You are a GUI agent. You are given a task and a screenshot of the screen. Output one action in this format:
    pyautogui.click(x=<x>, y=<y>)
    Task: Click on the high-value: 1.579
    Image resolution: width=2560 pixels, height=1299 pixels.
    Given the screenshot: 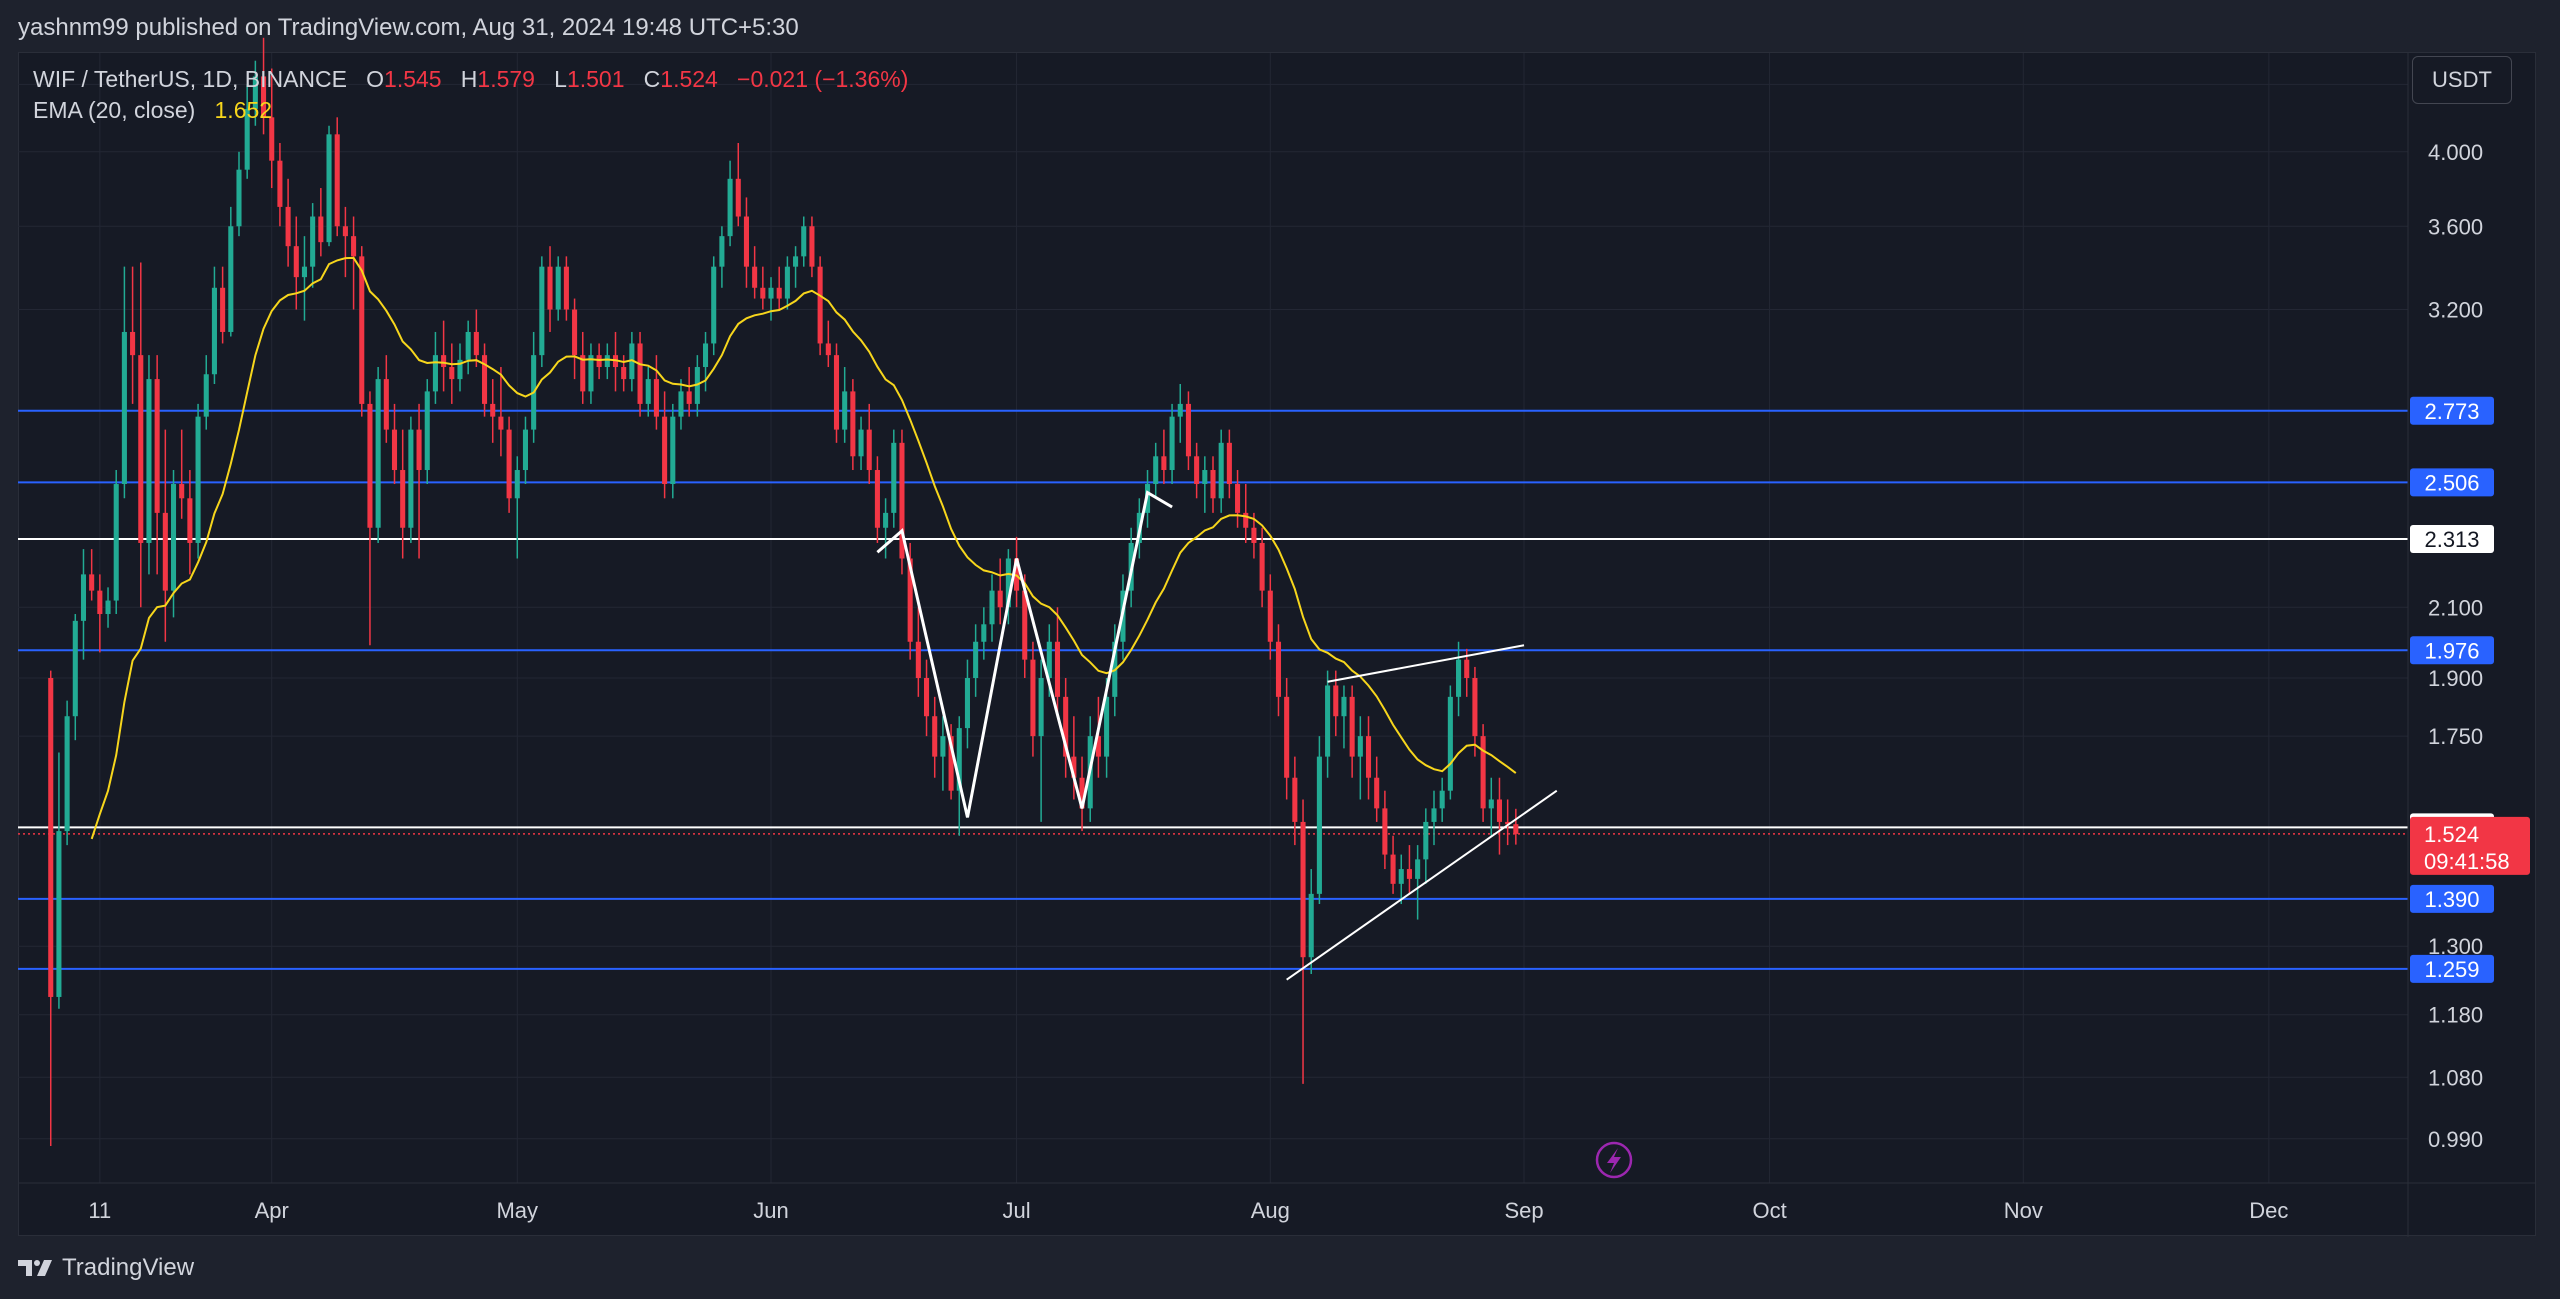 What is the action you would take?
    pyautogui.click(x=506, y=79)
    